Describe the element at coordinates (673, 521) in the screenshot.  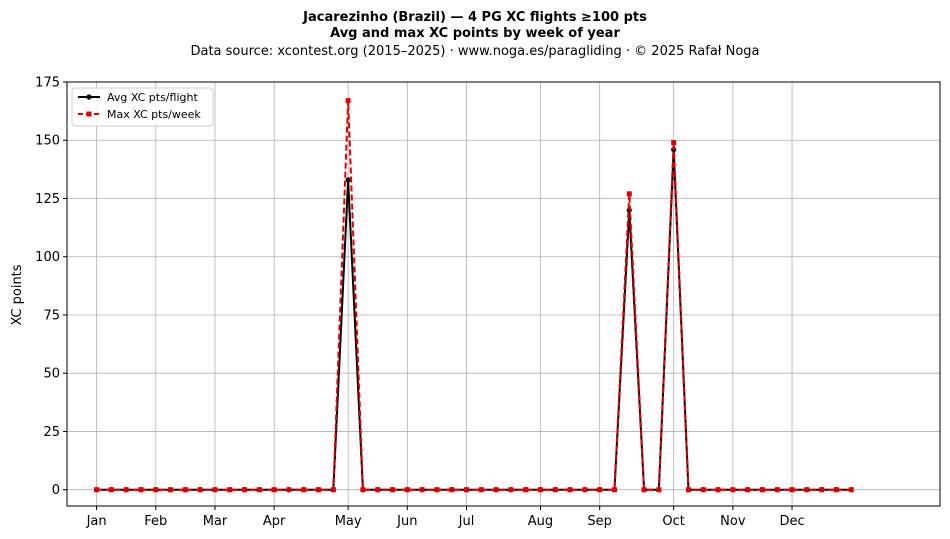
I see `x-tick-label: Oct` at that location.